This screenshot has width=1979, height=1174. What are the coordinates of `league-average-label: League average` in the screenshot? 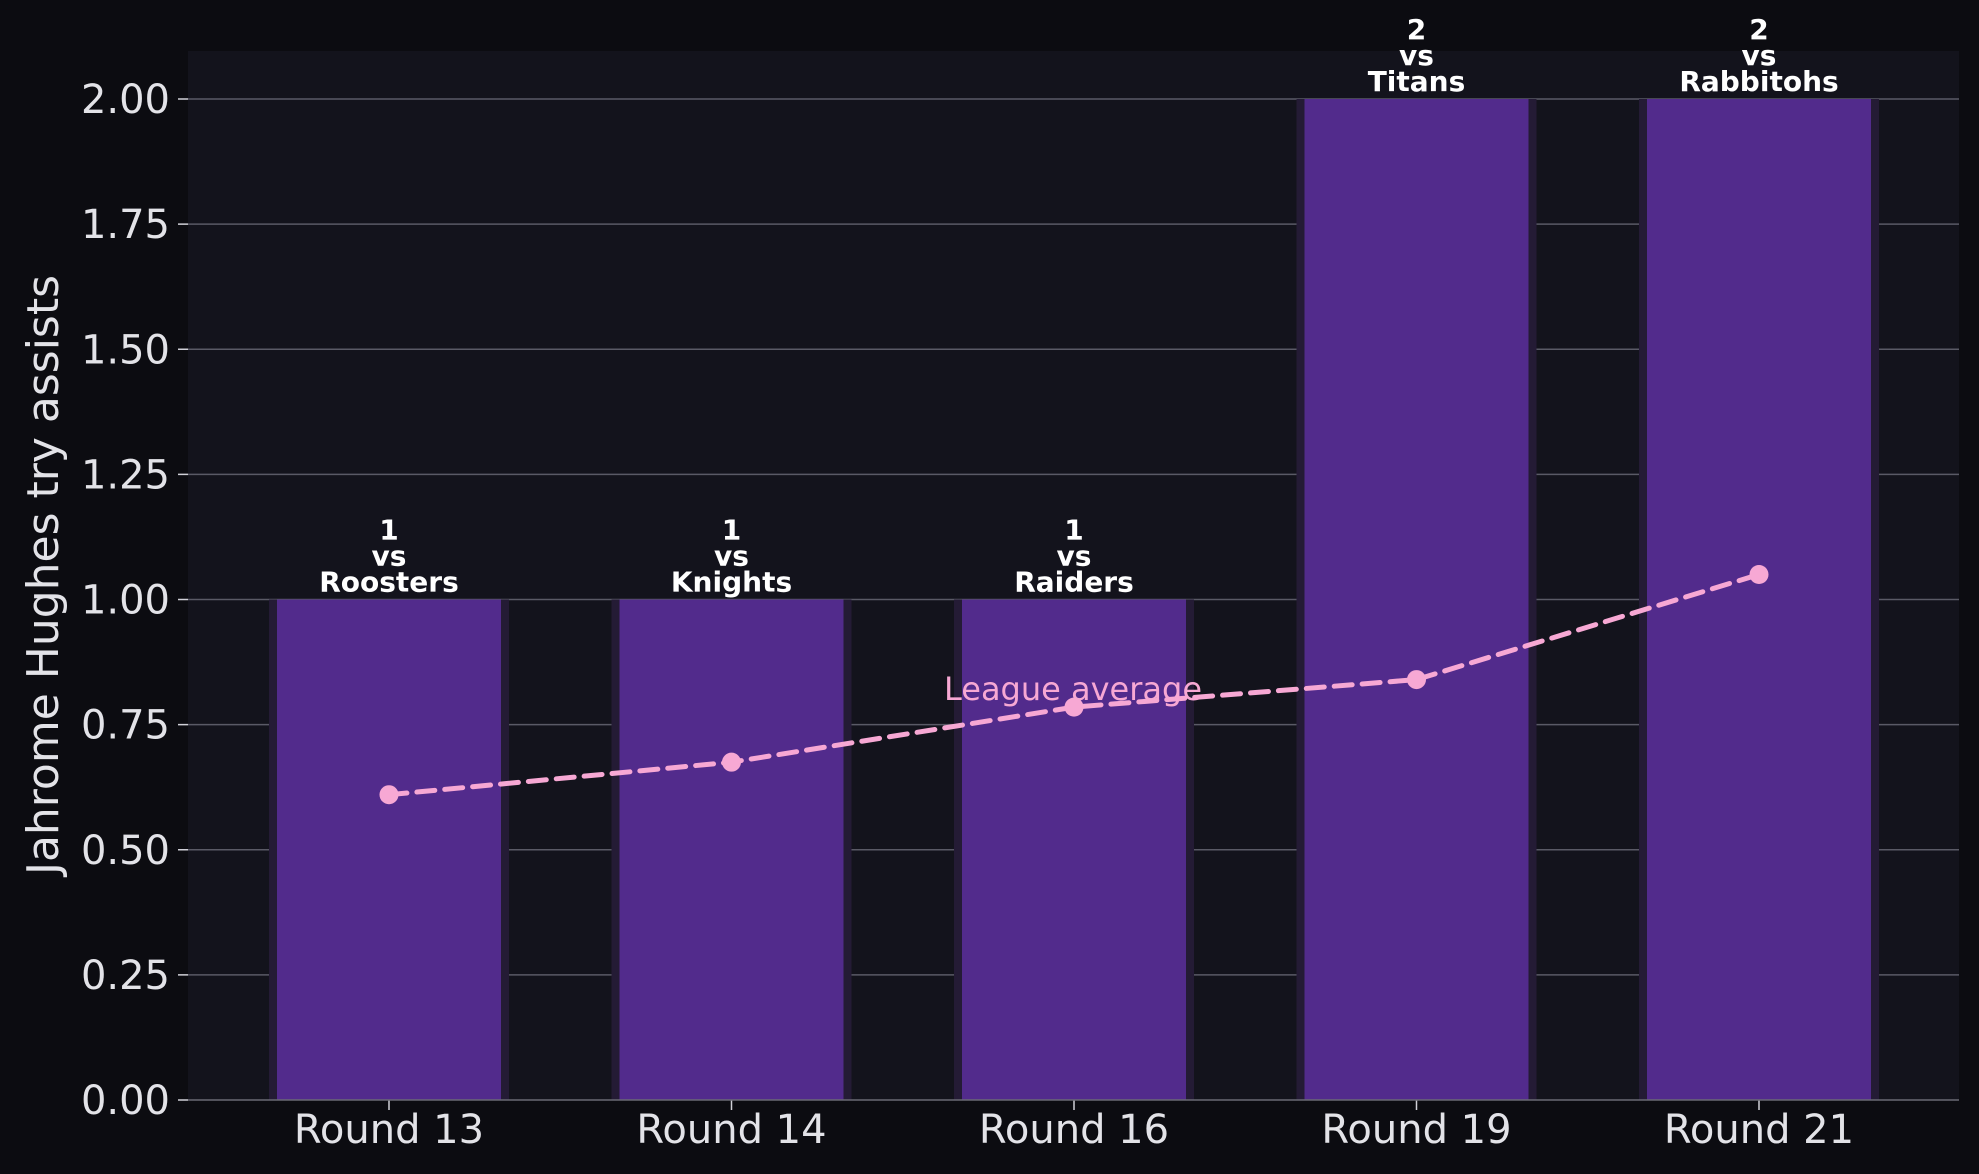 It's located at (1073, 689).